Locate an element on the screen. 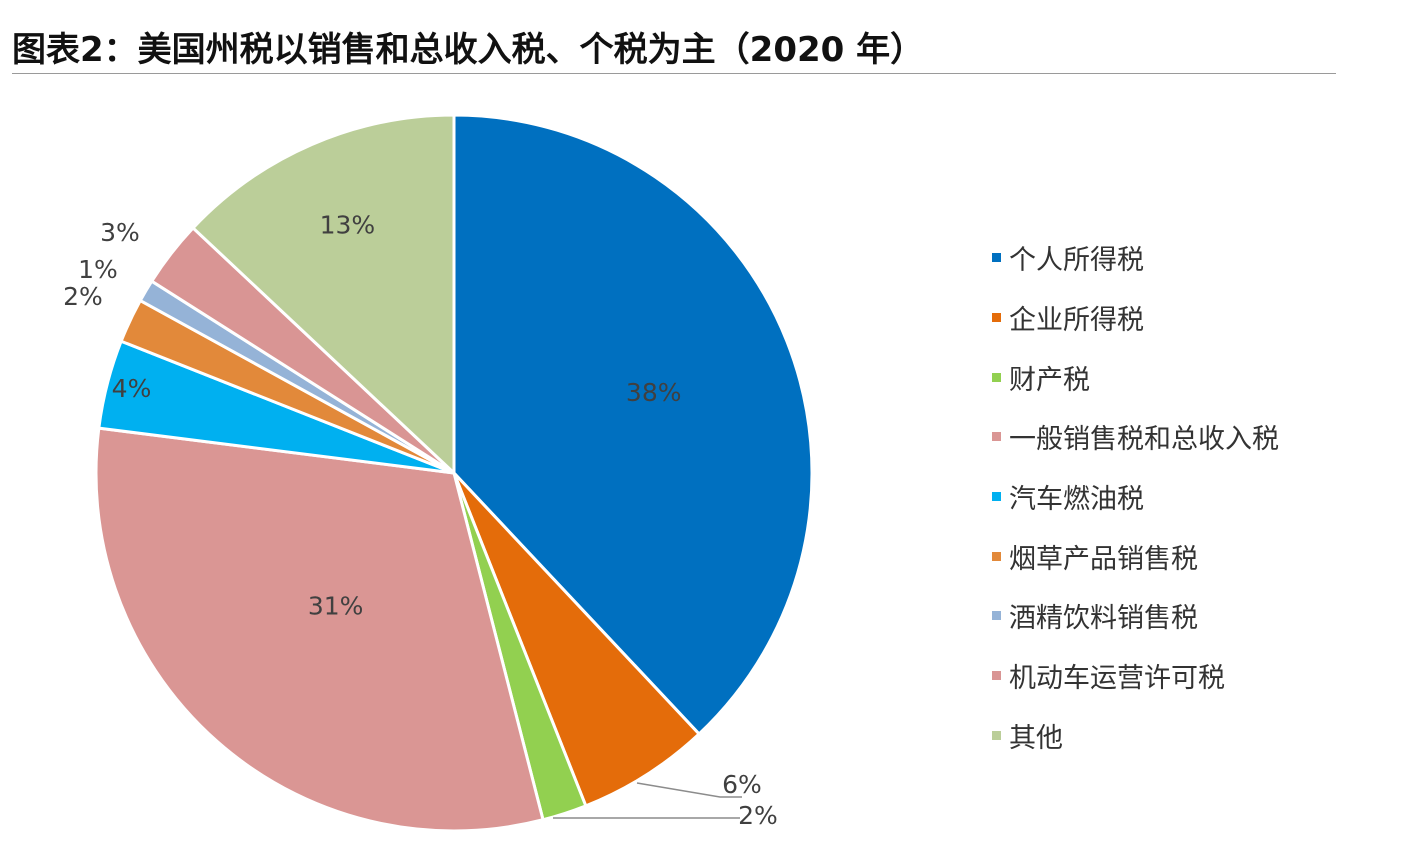 Image resolution: width=1401 pixels, height=848 pixels. legend-item-property-tax: 财产税 is located at coordinates (1182, 377).